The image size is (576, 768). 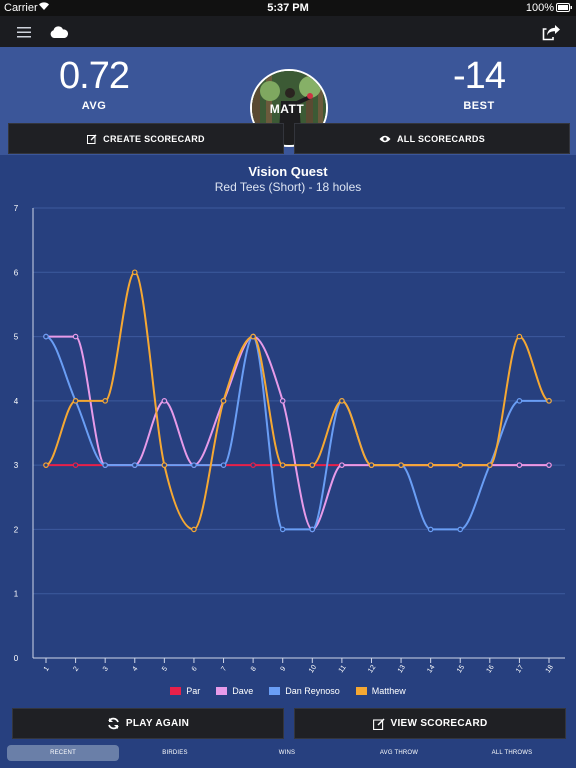 What do you see at coordinates (234, 691) in the screenshot?
I see `legend-item: Dave` at bounding box center [234, 691].